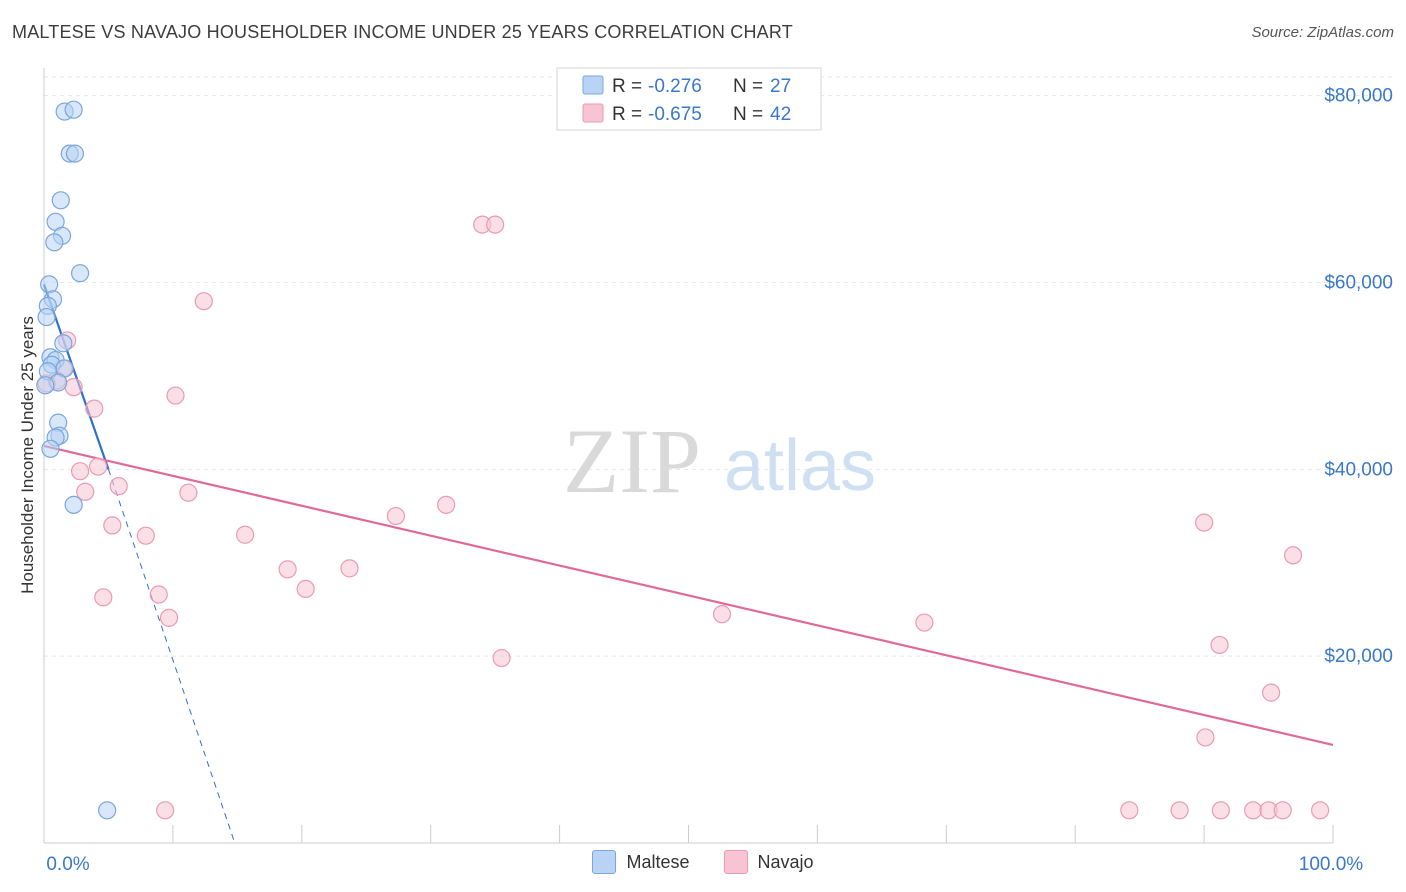 The width and height of the screenshot is (1406, 892). I want to click on legend-label-maltese: Maltese, so click(658, 861).